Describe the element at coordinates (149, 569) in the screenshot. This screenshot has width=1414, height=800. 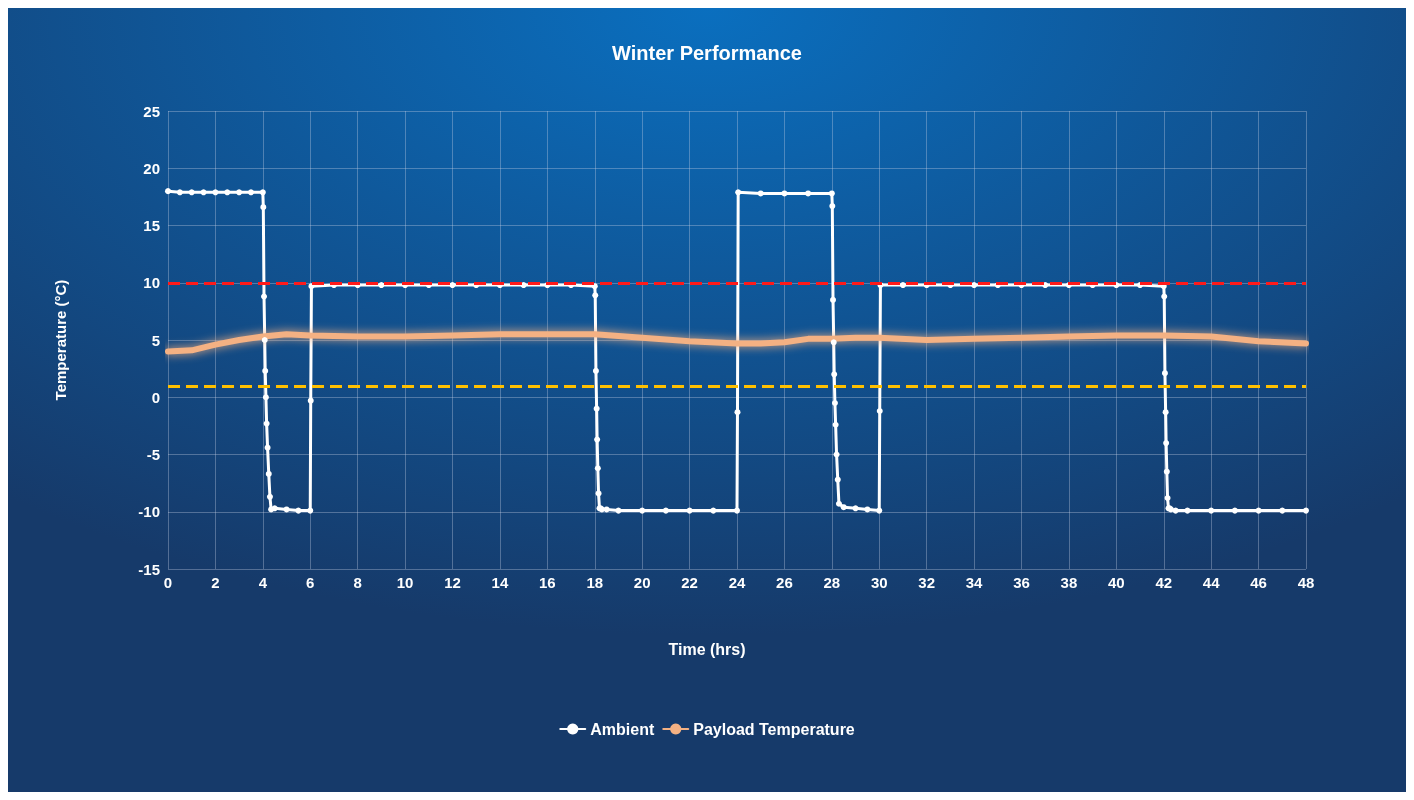
I see `y-tick-label: -15` at that location.